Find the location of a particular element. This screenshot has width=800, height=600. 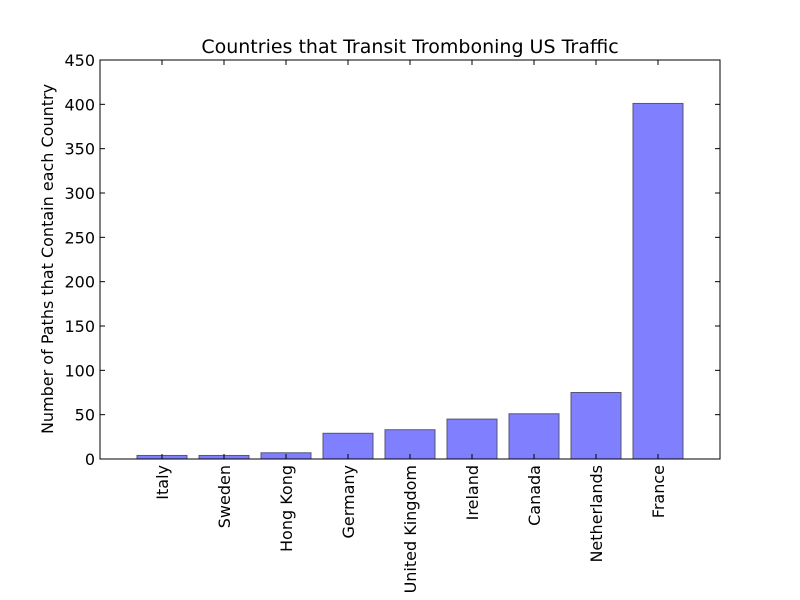

y-tick-label: 50 is located at coordinates (85, 415).